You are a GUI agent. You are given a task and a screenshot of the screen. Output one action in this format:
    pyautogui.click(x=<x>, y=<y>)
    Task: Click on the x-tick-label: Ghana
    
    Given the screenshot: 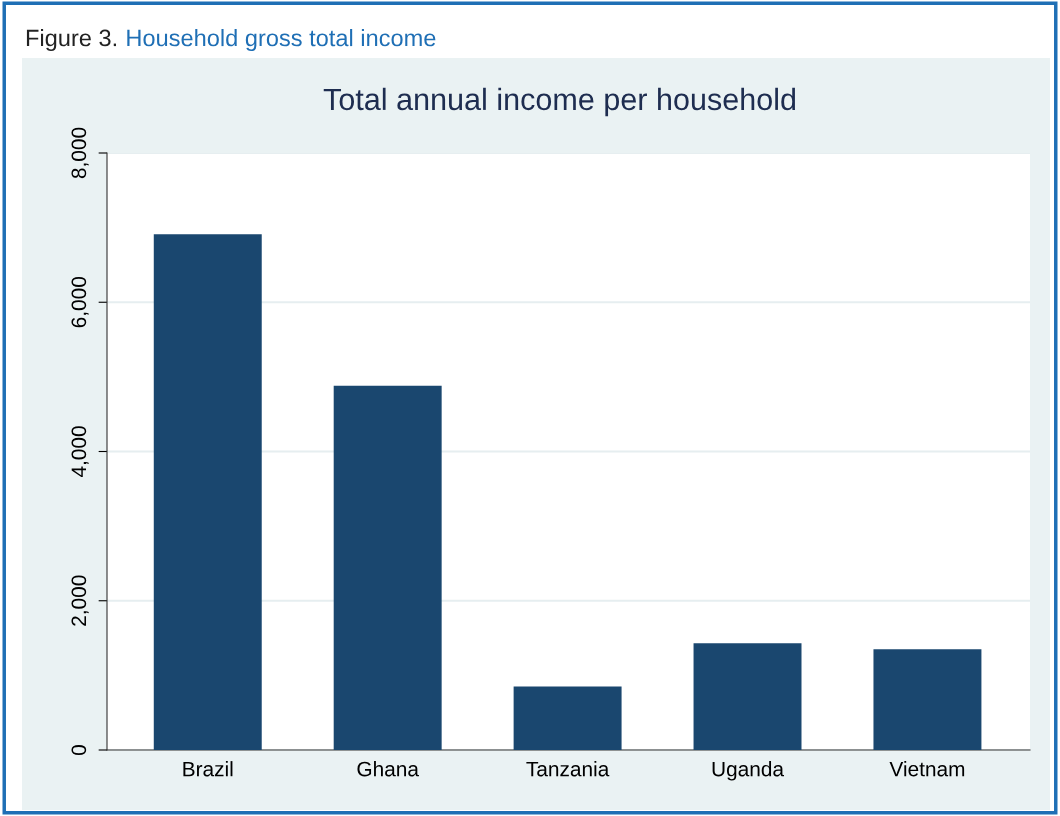 What is the action you would take?
    pyautogui.click(x=388, y=769)
    